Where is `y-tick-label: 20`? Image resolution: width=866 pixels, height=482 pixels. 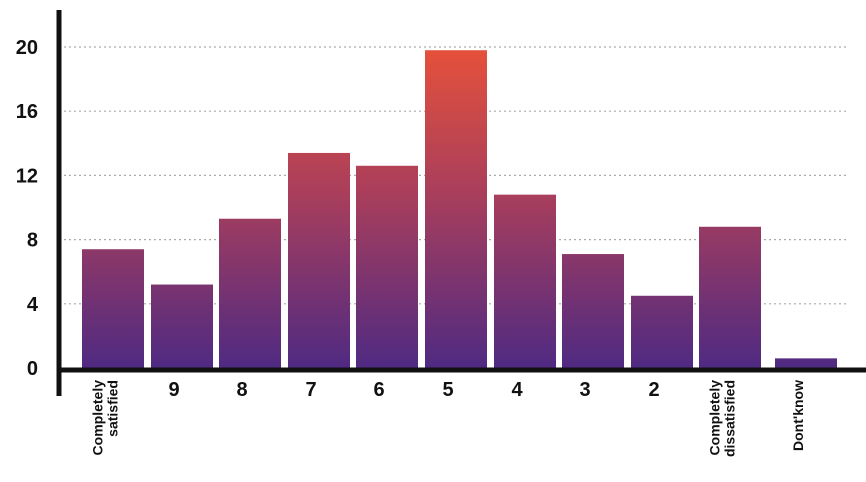
y-tick-label: 20 is located at coordinates (27, 48).